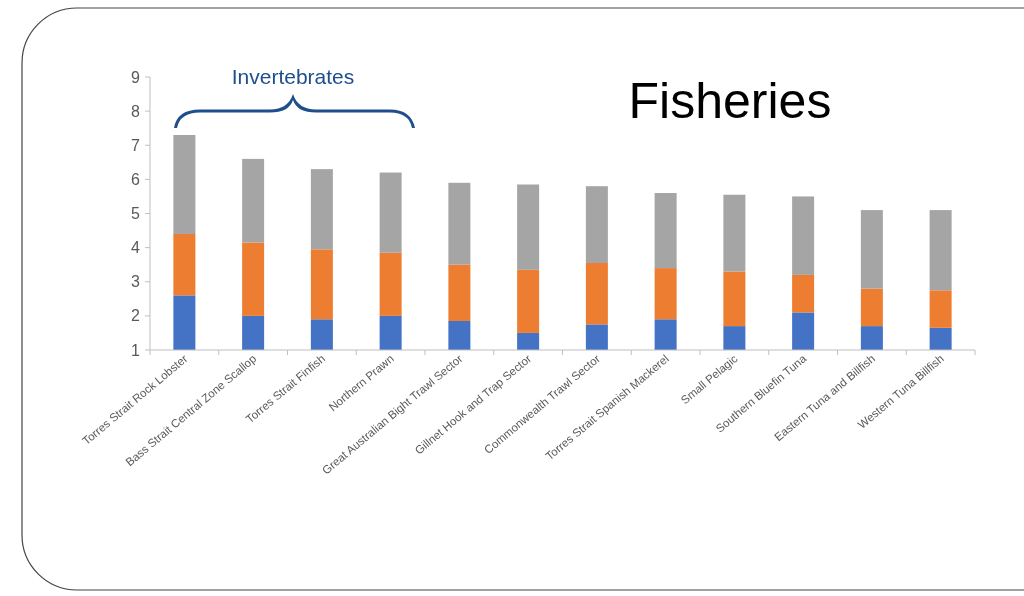 This screenshot has width=1024, height=596. What do you see at coordinates (136, 77) in the screenshot?
I see `y-tick-label: 9` at bounding box center [136, 77].